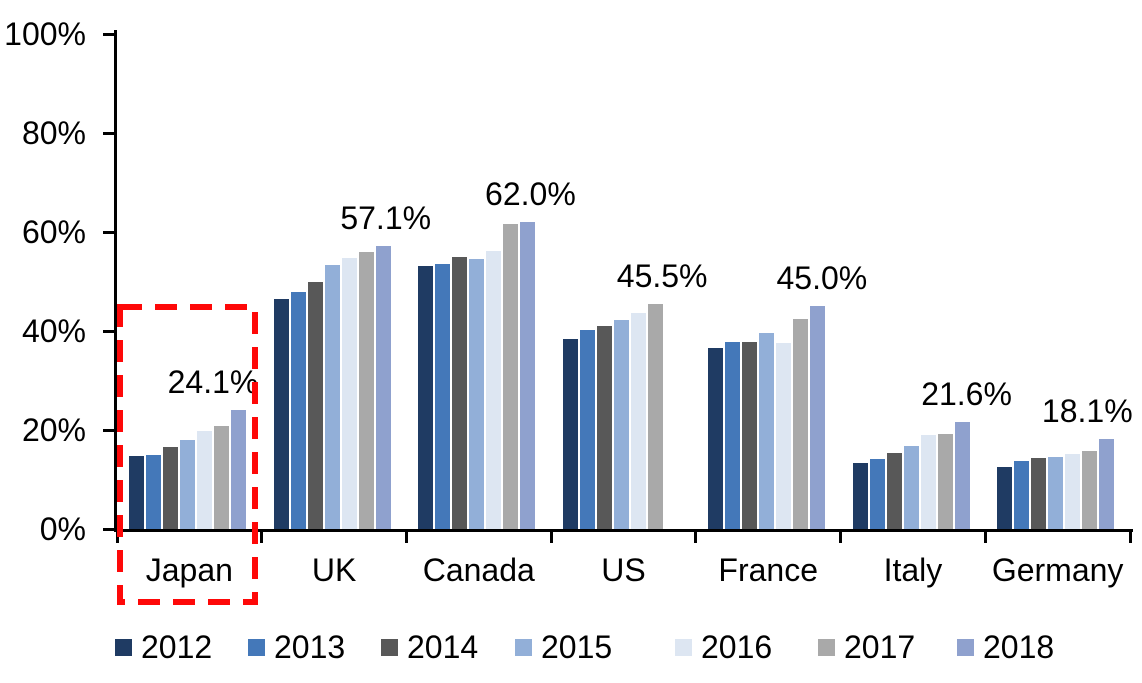 The width and height of the screenshot is (1142, 683). What do you see at coordinates (213, 381) in the screenshot?
I see `value-label-japan: 24.1%` at bounding box center [213, 381].